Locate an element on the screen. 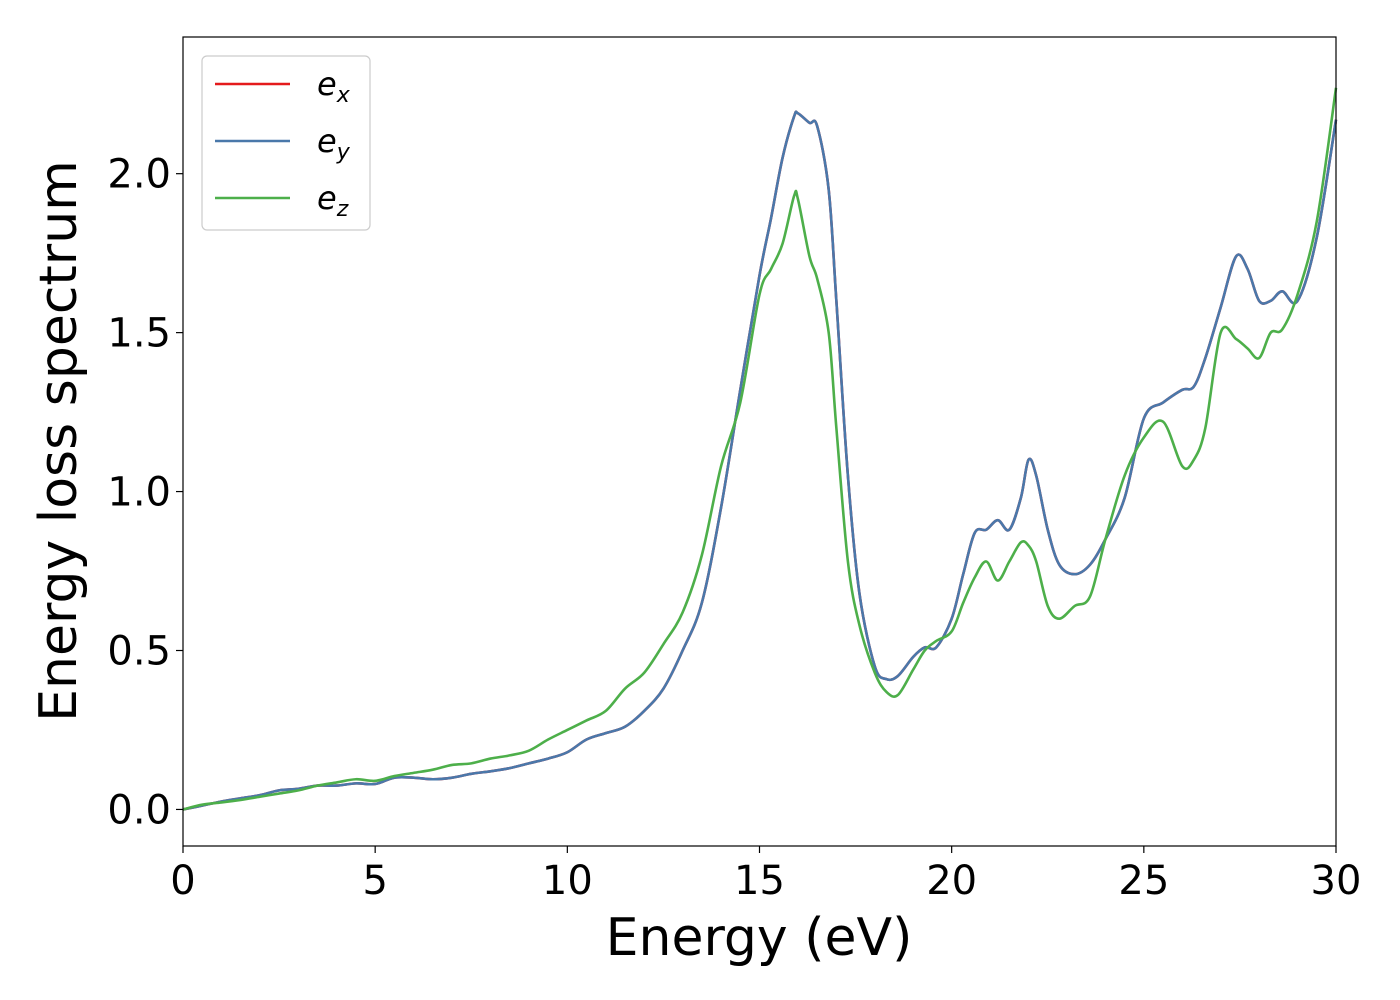 The image size is (1400, 1000). y-axis-label: Energy loss spectrum is located at coordinates (59, 441).